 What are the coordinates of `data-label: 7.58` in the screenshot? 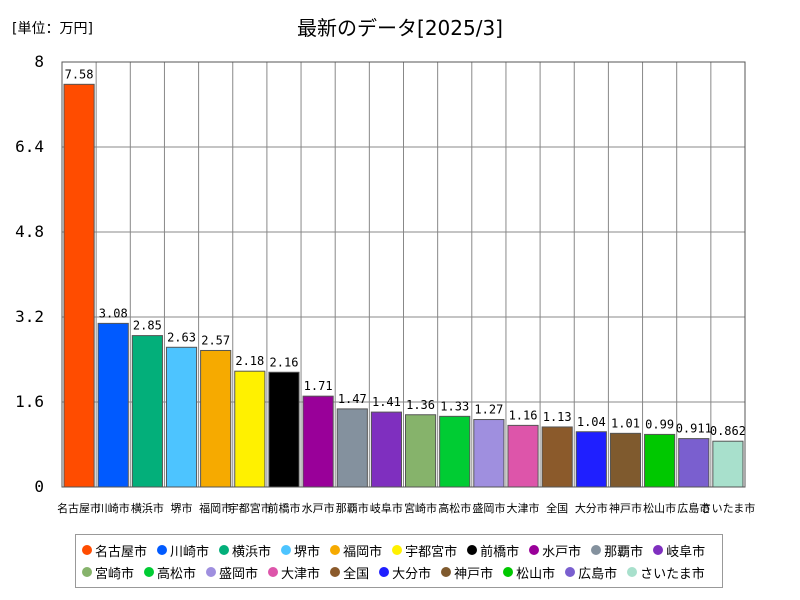 It's located at (79, 74).